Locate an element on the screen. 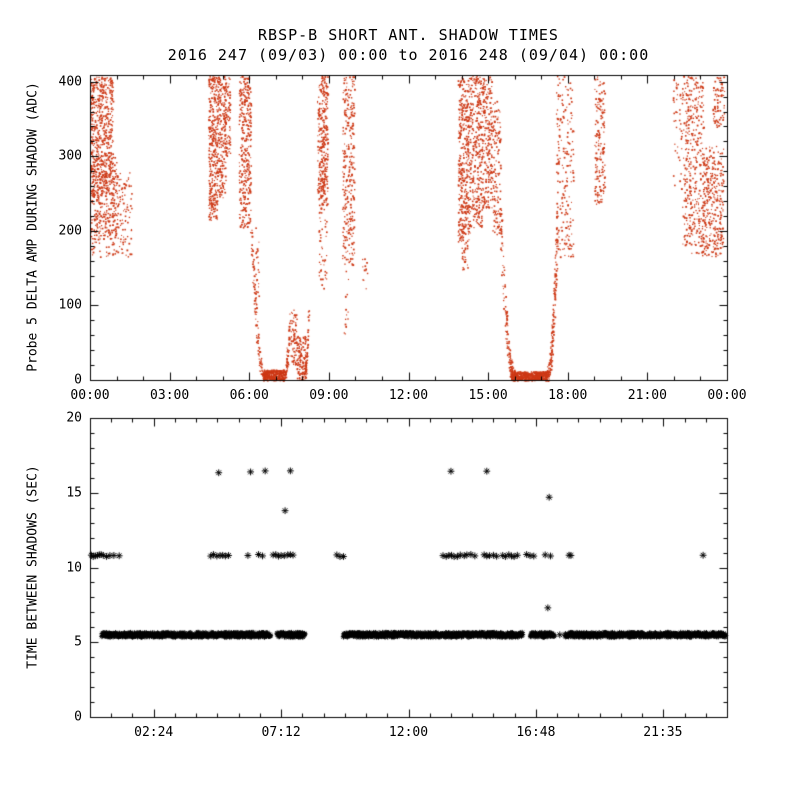 Image resolution: width=800 pixels, height=800 pixels. bottom-y-tick-label: 20 is located at coordinates (74, 418).